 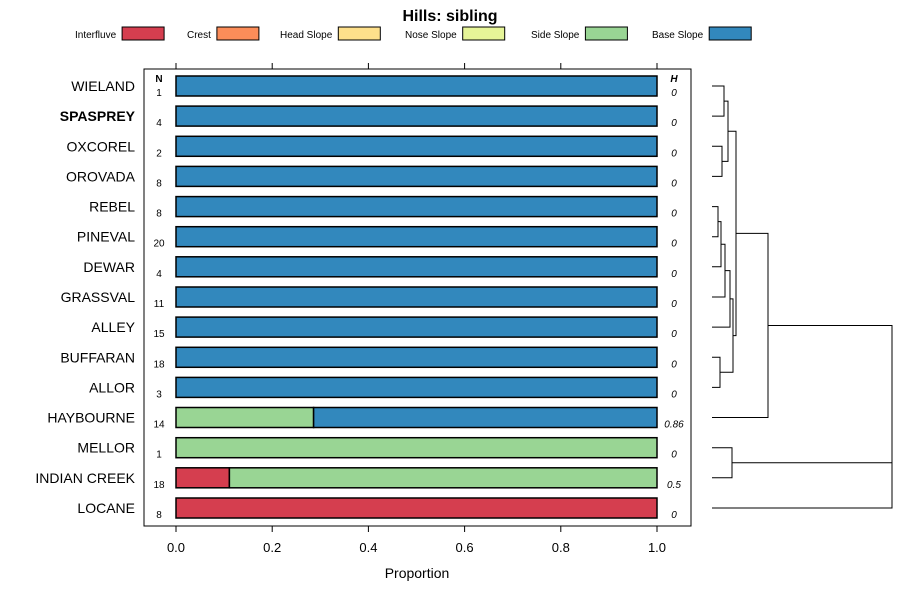 I want to click on row-label: WIELAND, so click(x=103, y=86).